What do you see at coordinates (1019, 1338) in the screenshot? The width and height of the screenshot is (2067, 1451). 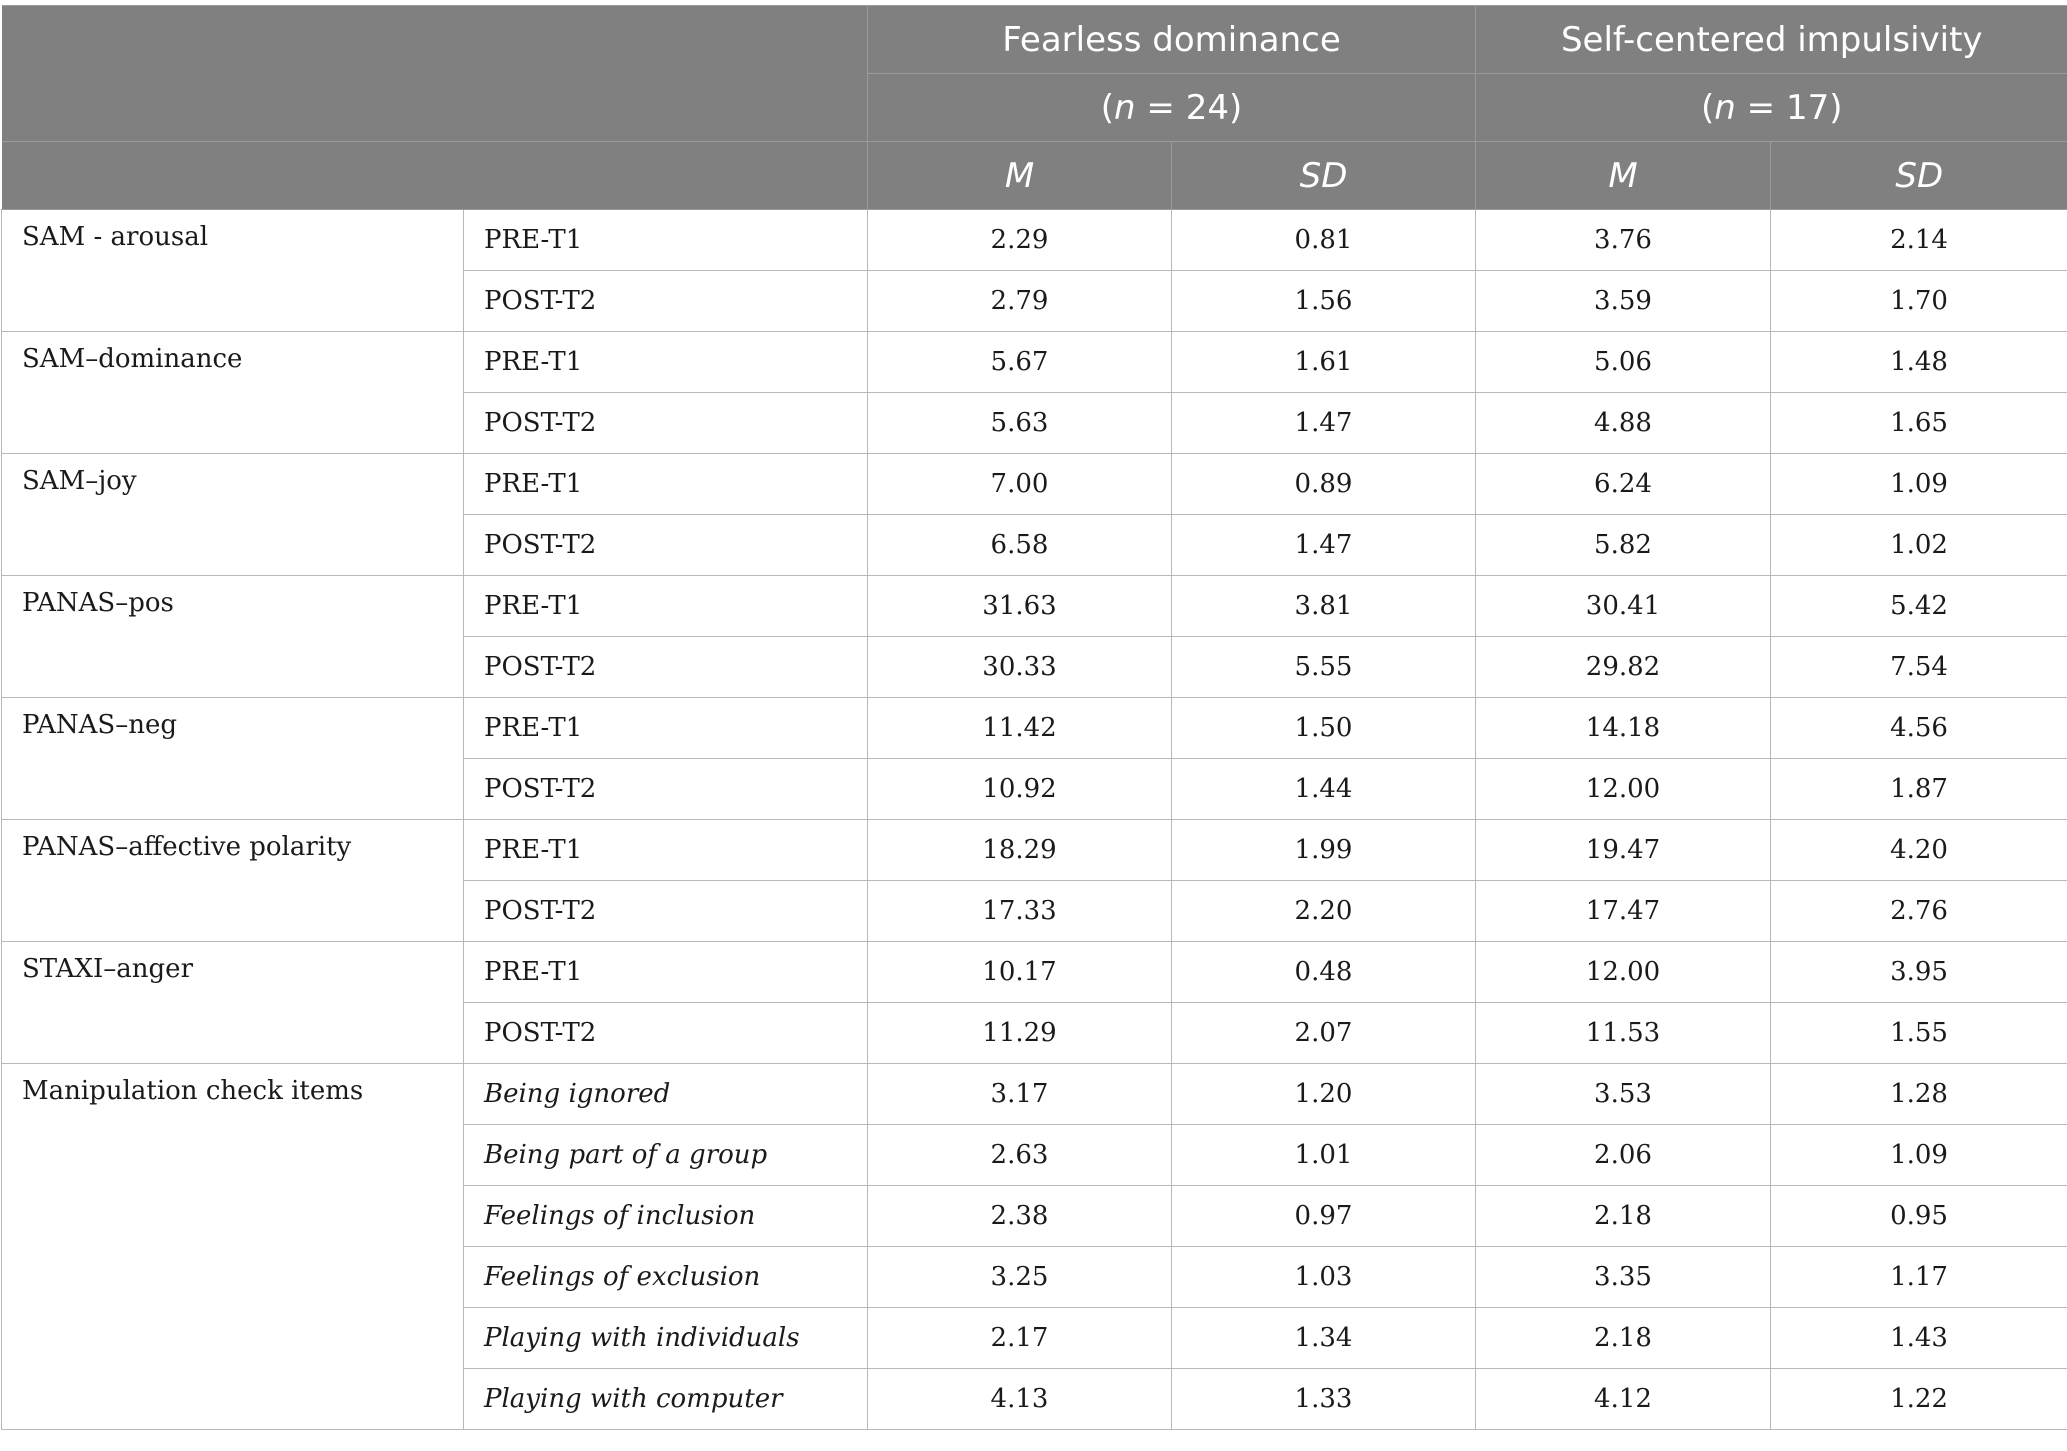 I see `fd-mean-value: 2.17` at bounding box center [1019, 1338].